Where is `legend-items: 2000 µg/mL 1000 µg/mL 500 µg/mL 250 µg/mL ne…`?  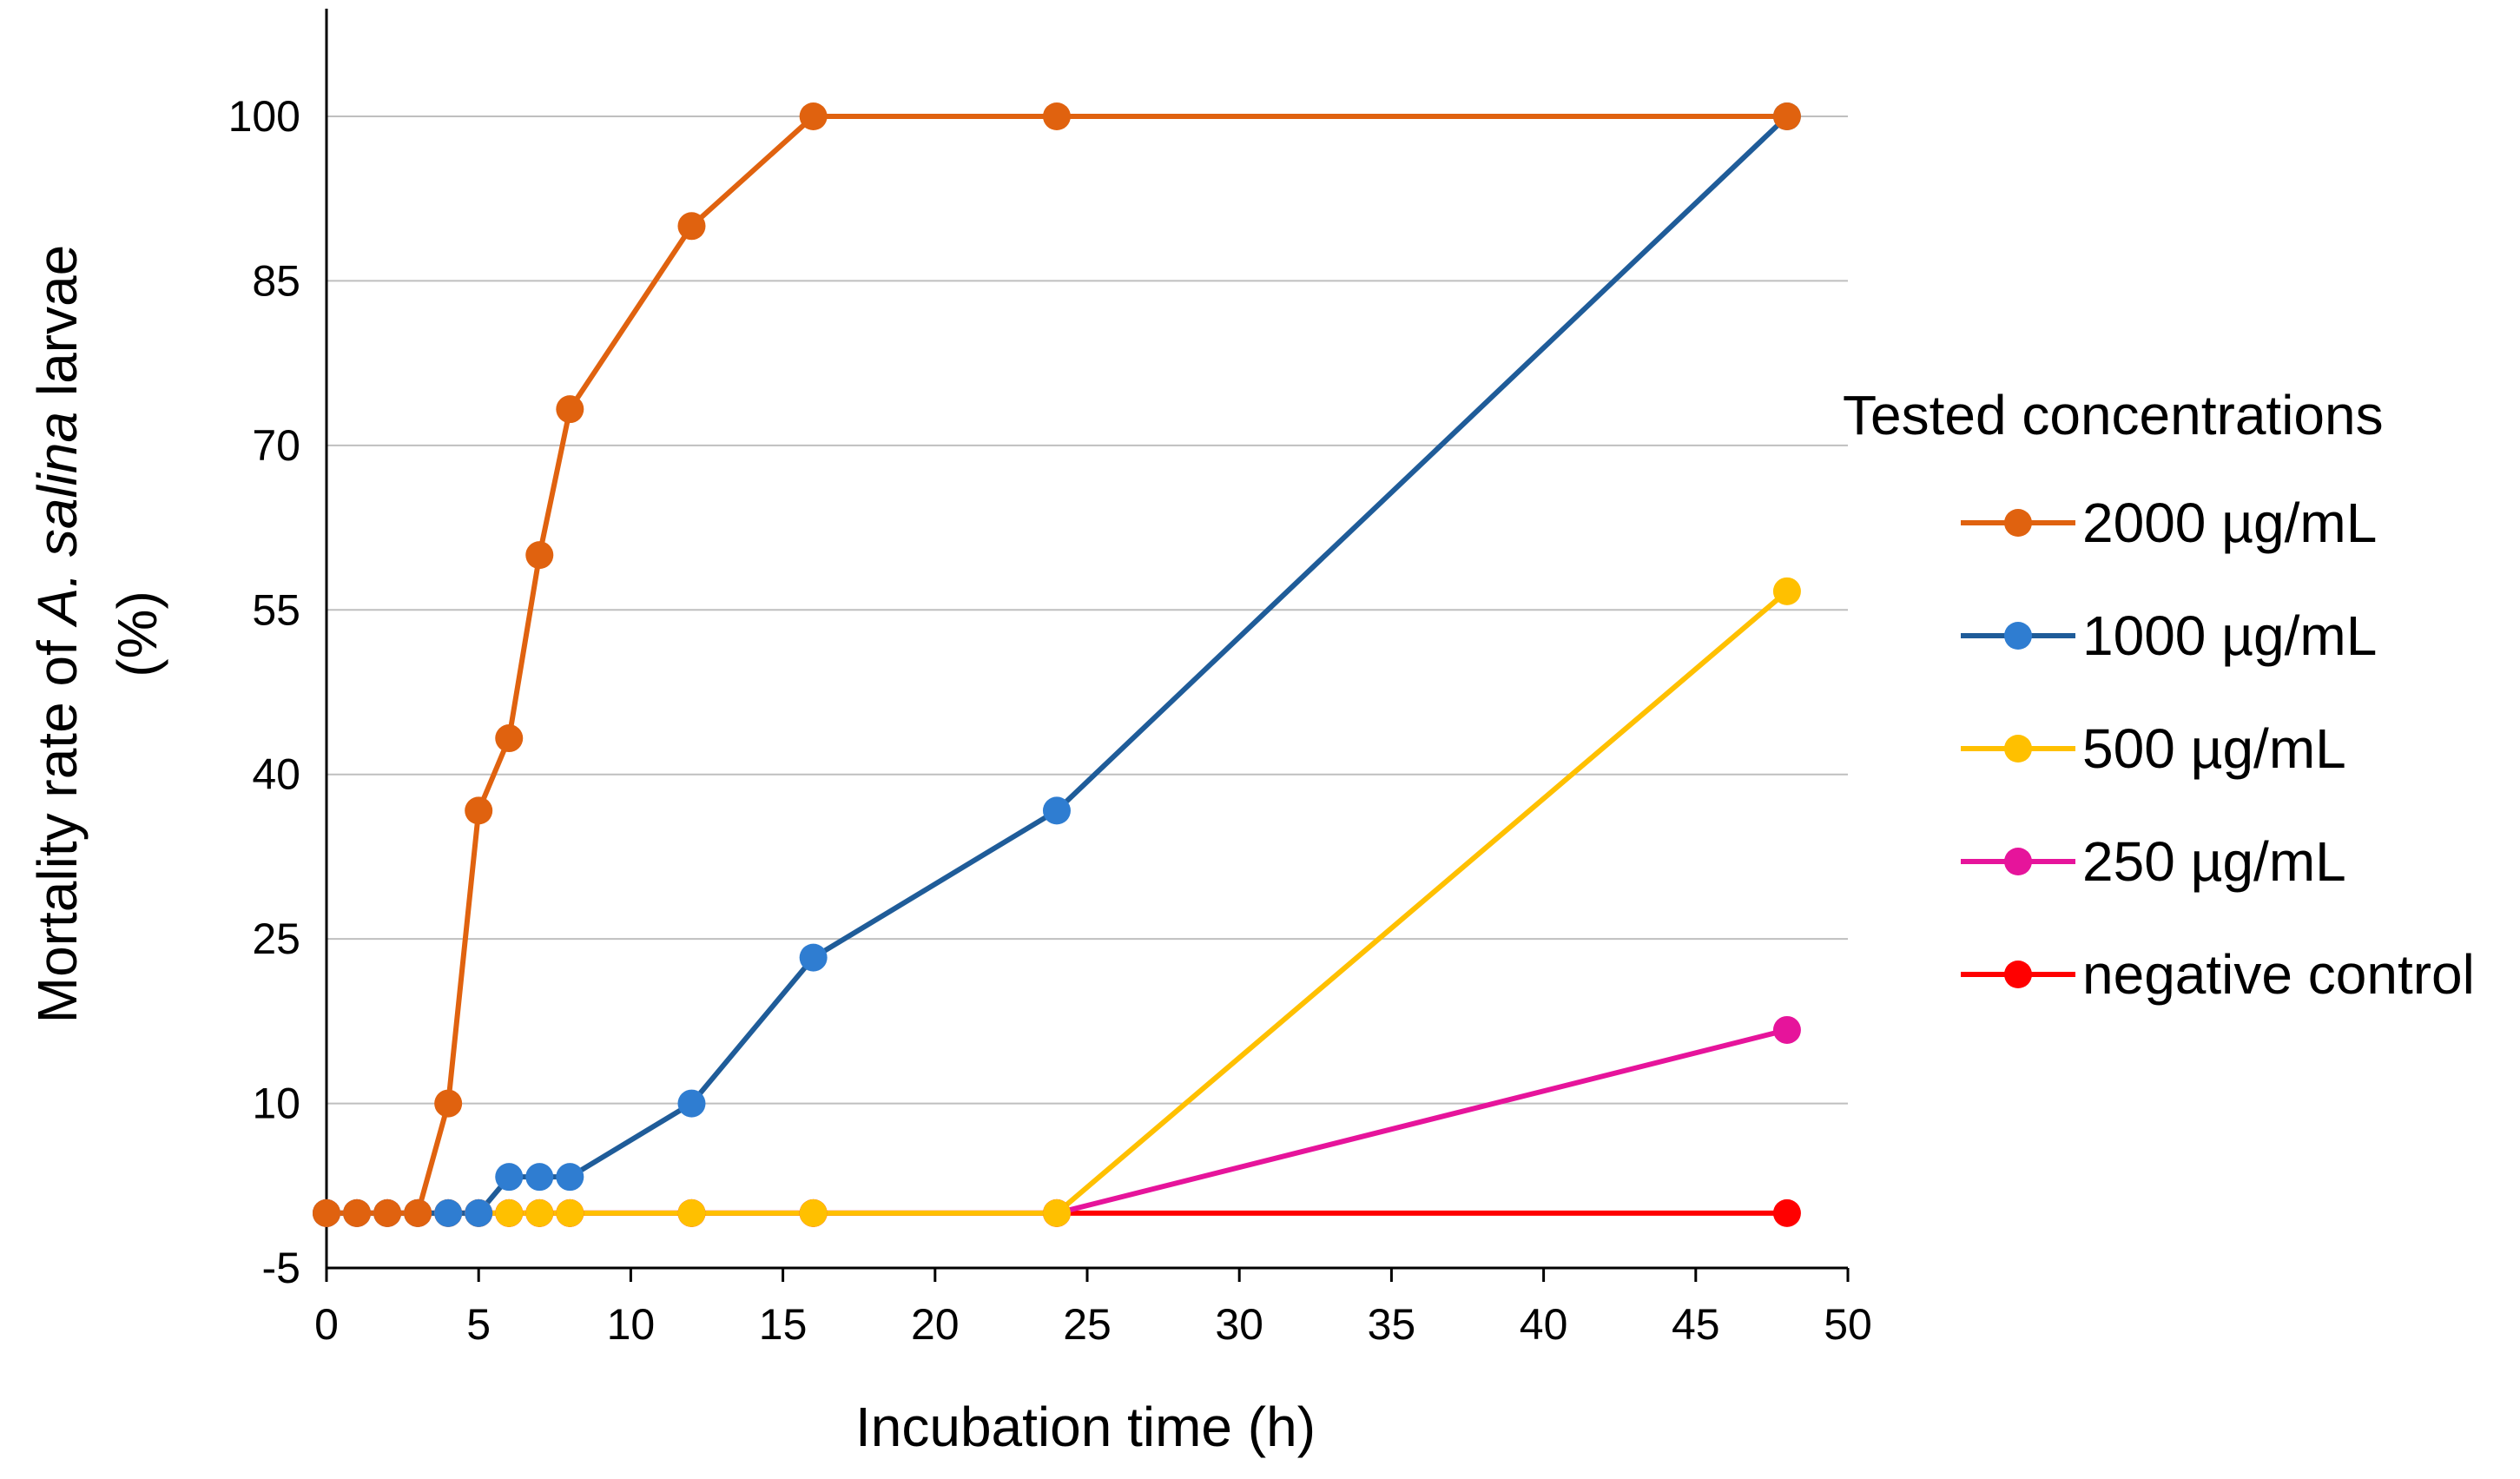
legend-items: 2000 µg/mL 1000 µg/mL 500 µg/mL 250 µg/mL ne… is located at coordinates (2218, 749).